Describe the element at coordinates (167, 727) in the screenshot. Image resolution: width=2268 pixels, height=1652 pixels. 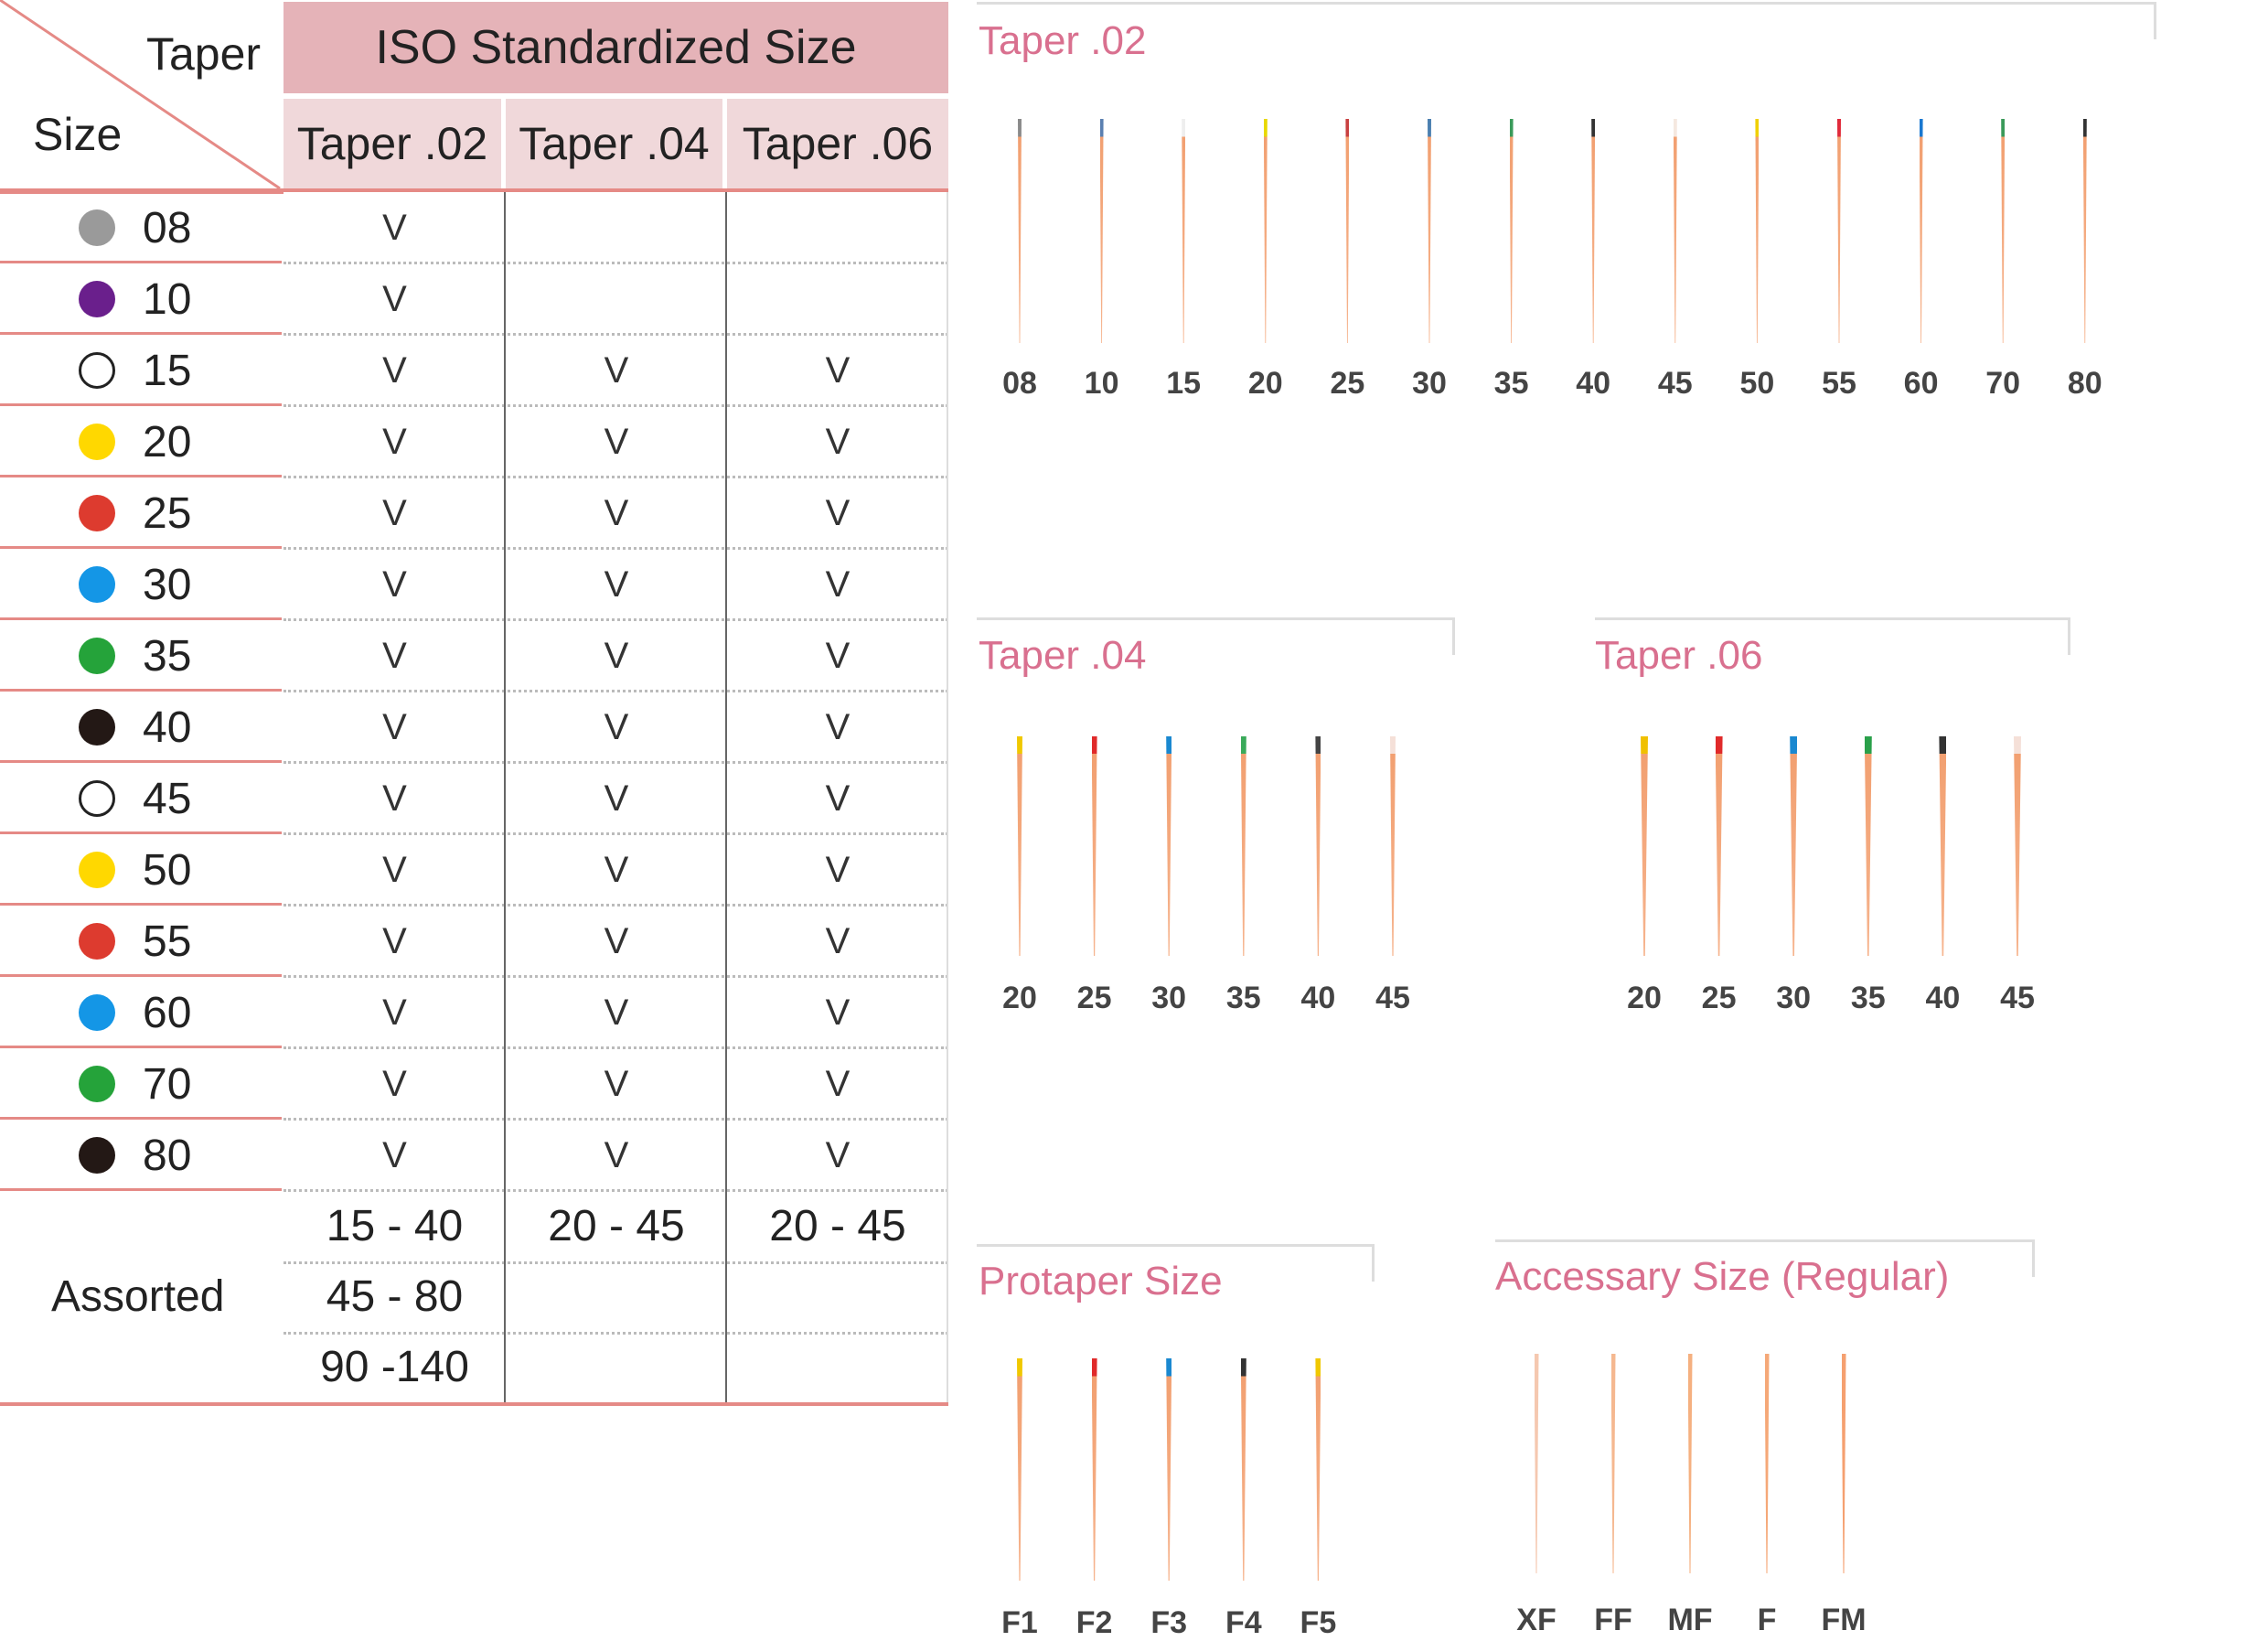
I see `size-label: 40` at that location.